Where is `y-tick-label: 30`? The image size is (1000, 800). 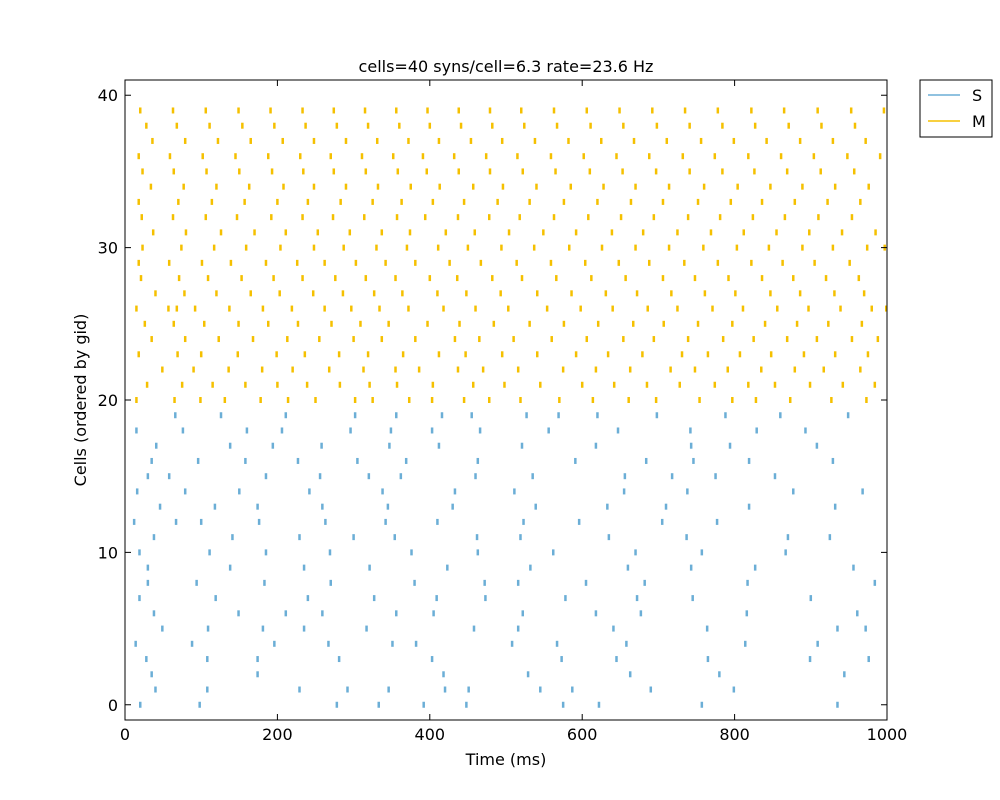
y-tick-label: 30 is located at coordinates (108, 248).